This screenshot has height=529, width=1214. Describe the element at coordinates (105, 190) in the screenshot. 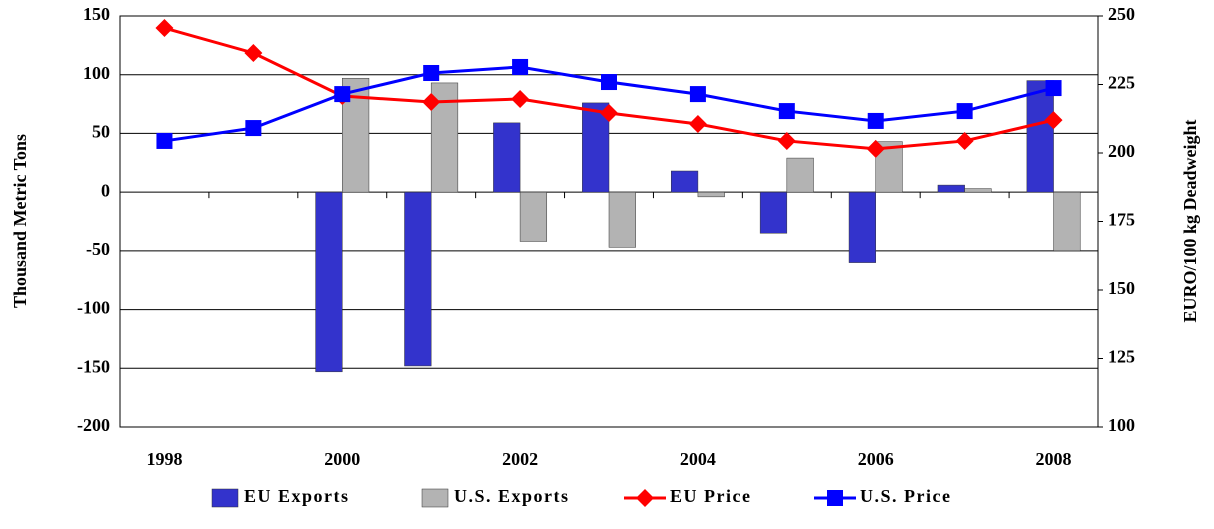

I see `y-tick-label: 0` at that location.